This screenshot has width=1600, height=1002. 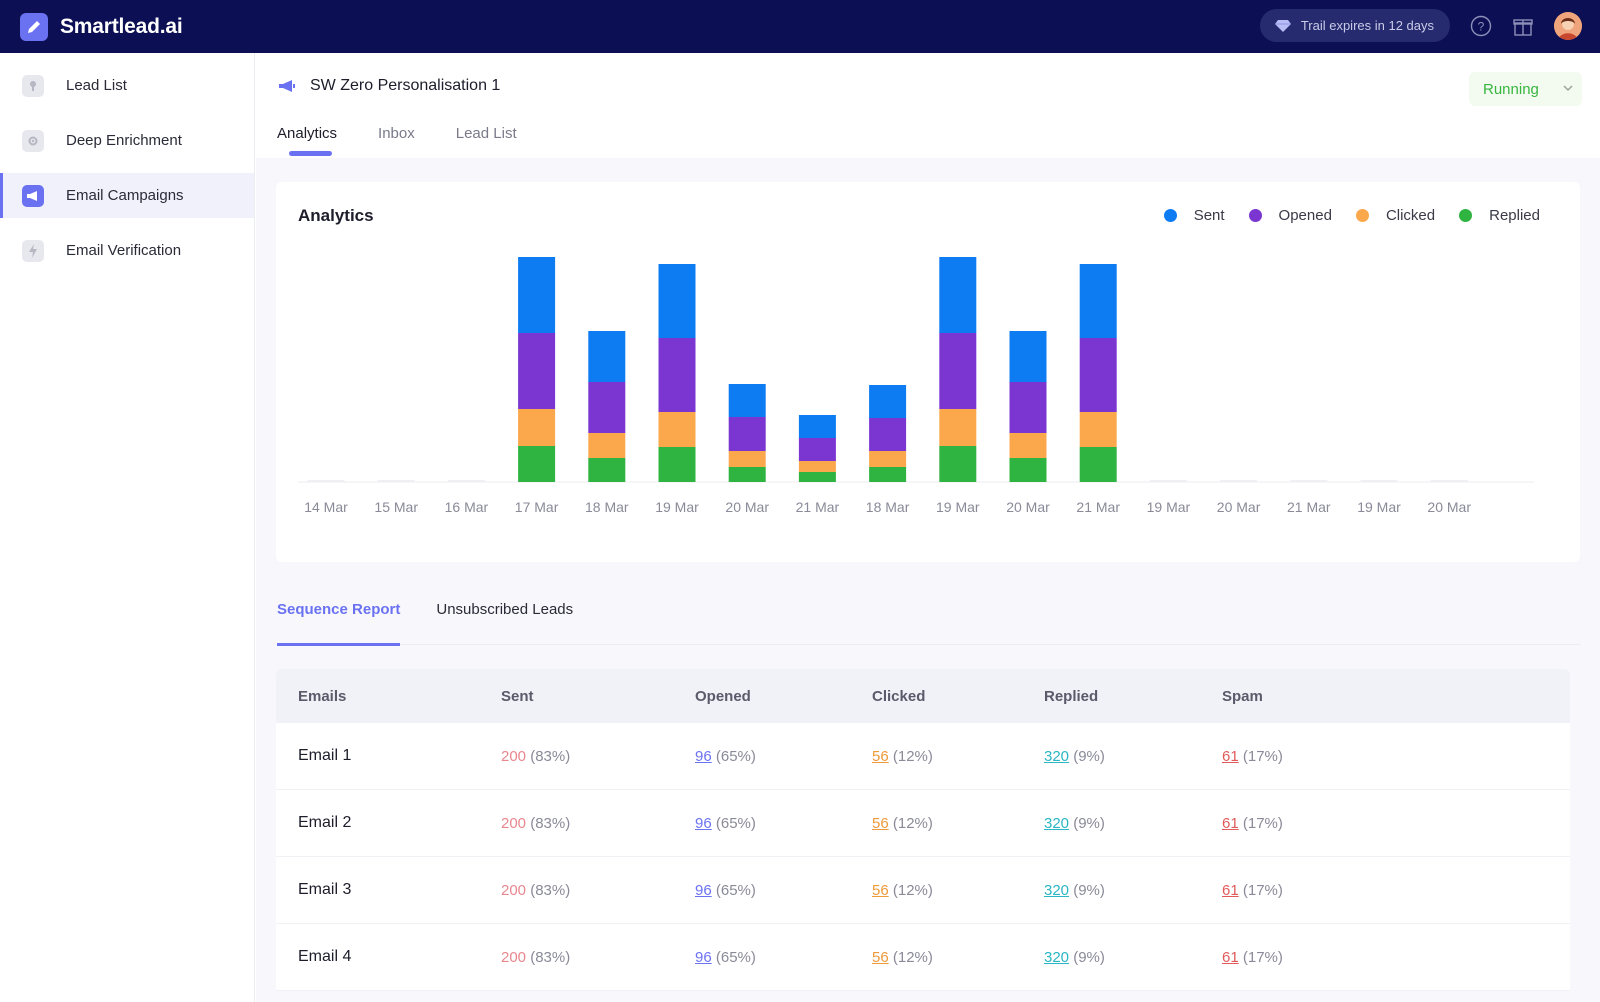 What do you see at coordinates (1071, 696) in the screenshot?
I see `column-header-replied: Replied` at bounding box center [1071, 696].